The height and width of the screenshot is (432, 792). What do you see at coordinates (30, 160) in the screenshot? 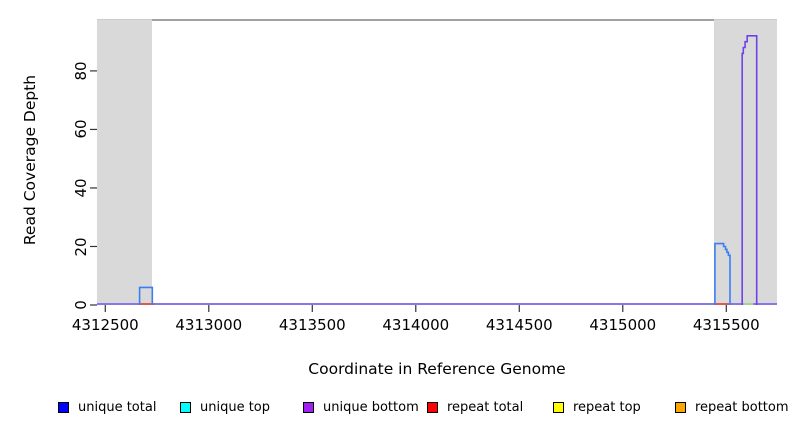
I see `y-axis-title: Read Coverage Depth` at bounding box center [30, 160].